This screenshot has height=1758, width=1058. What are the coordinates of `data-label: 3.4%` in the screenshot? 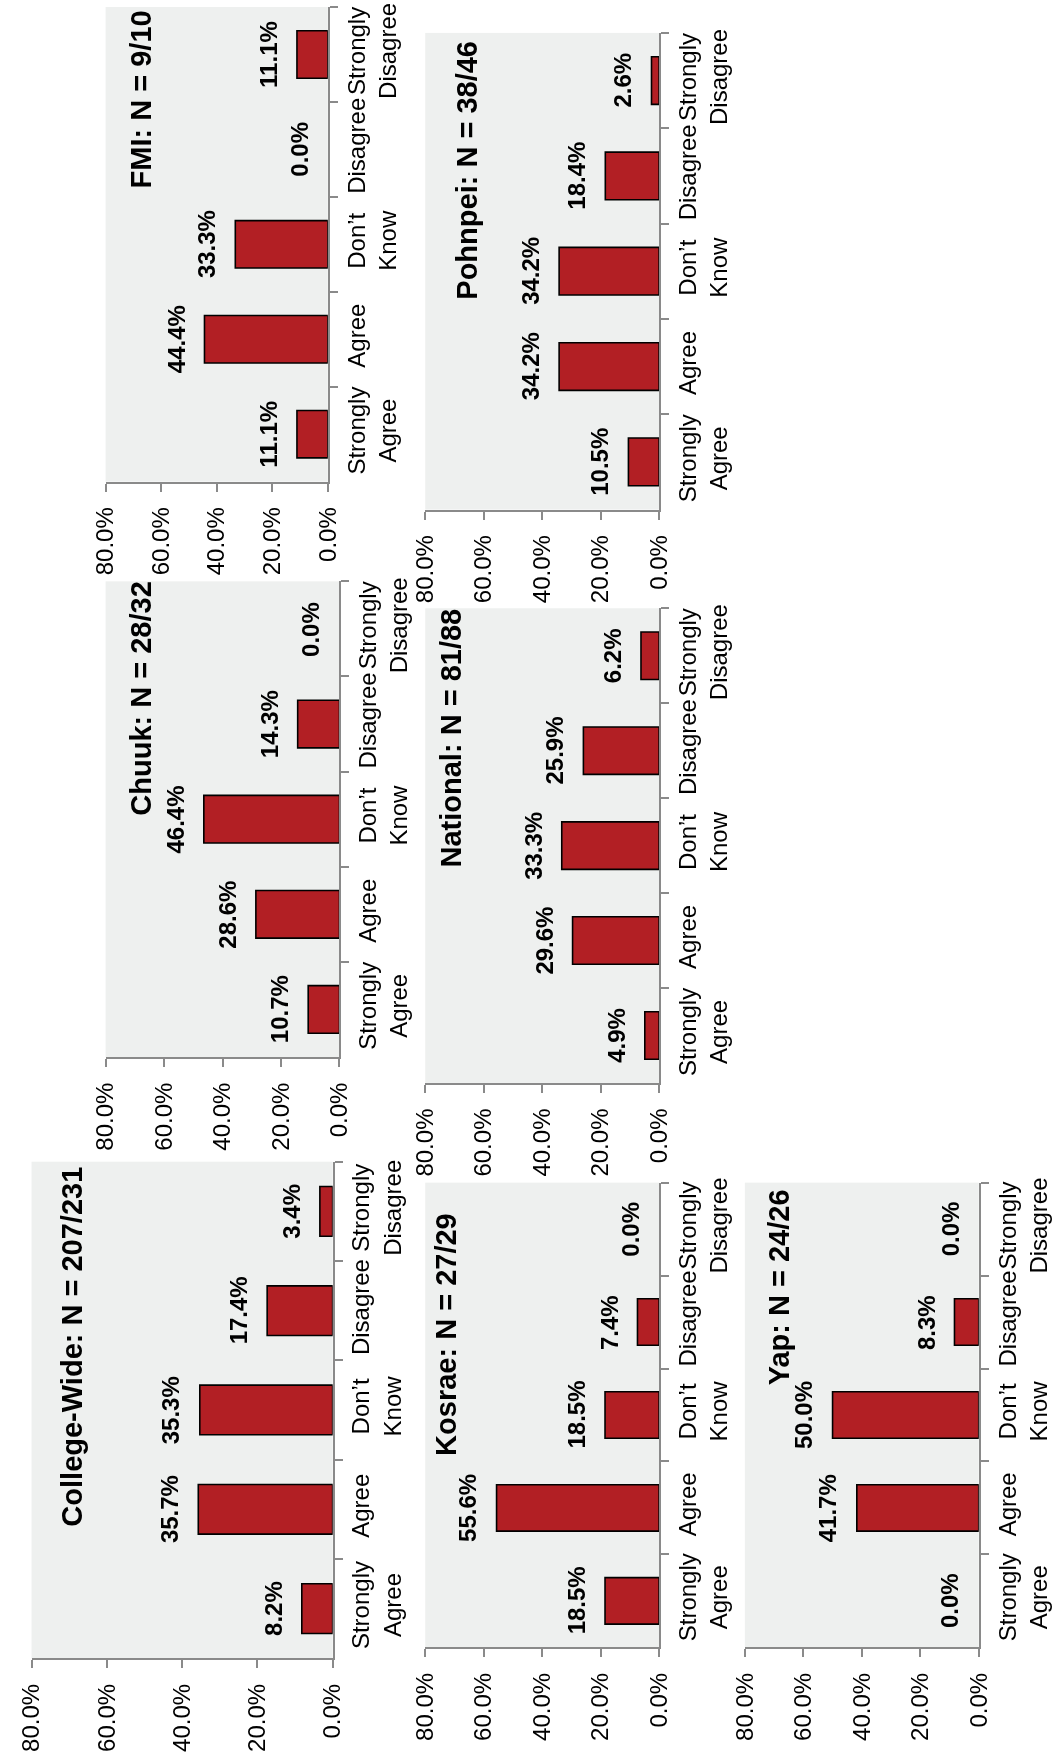 It's located at (291, 1211).